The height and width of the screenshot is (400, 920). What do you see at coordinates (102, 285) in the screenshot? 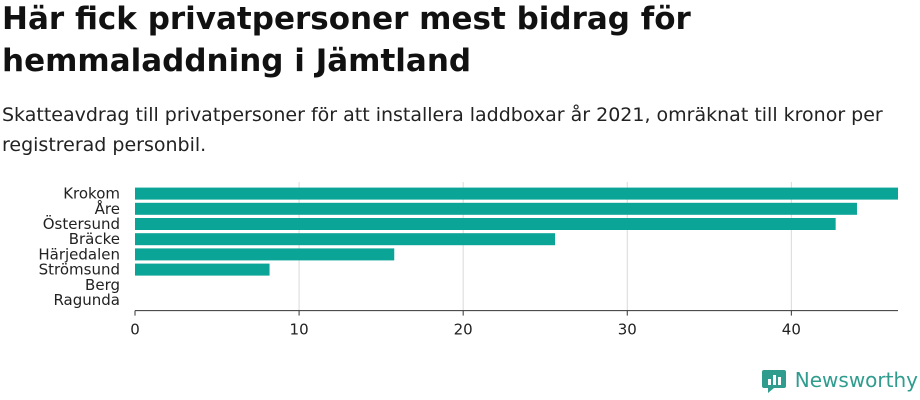
I see `category-label-6: Berg` at bounding box center [102, 285].